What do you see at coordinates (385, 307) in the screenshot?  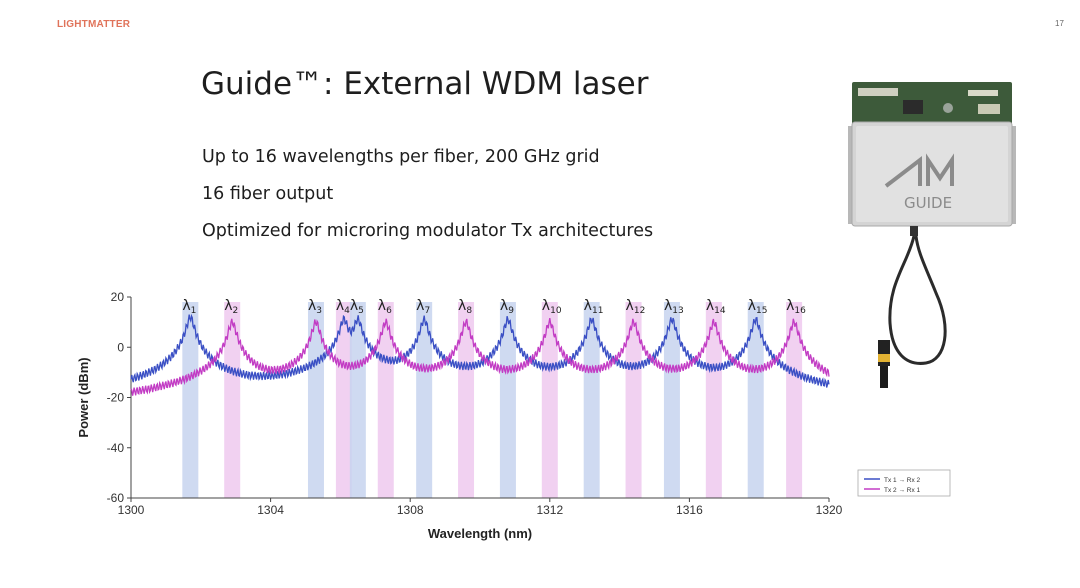 I see `channel-label: λ6` at bounding box center [385, 307].